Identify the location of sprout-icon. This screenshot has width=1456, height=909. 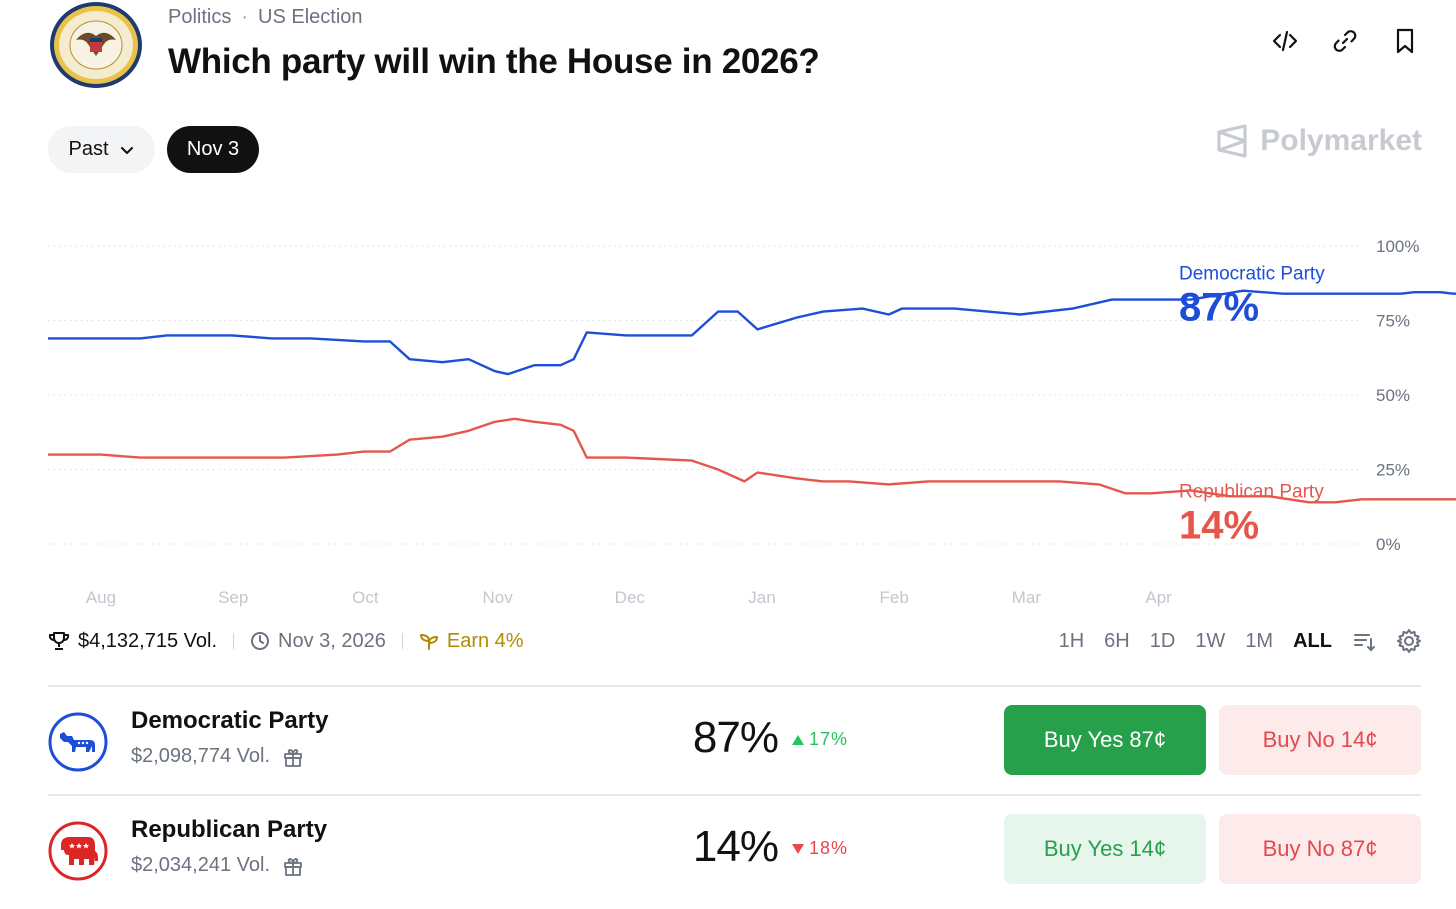
(428, 642).